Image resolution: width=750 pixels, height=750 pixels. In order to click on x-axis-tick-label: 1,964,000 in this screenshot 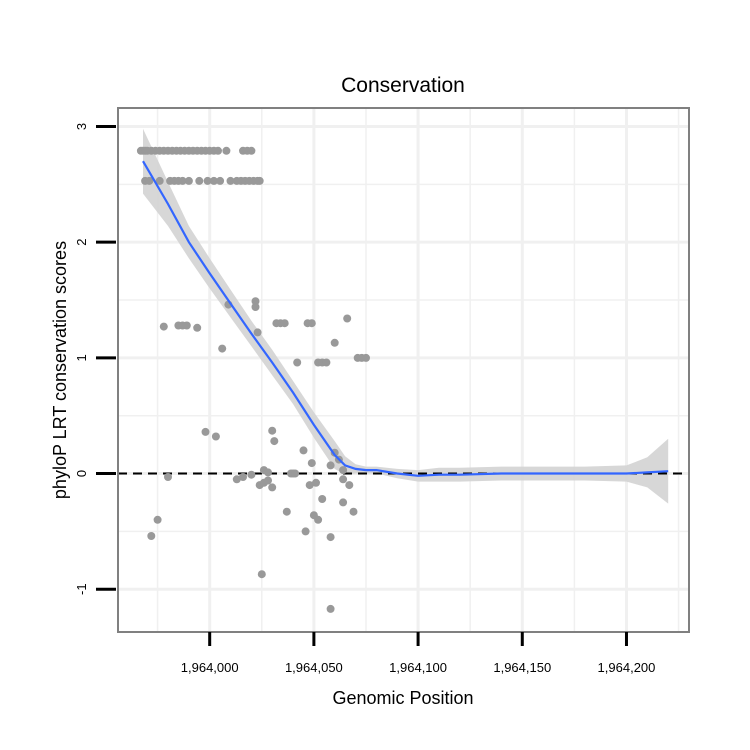, I will do `click(210, 667)`.